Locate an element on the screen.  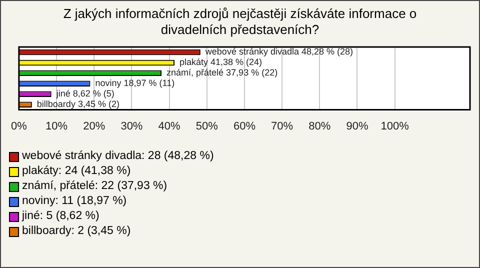
text: noviny: 11 (18,97 %) is located at coordinates (74, 201).